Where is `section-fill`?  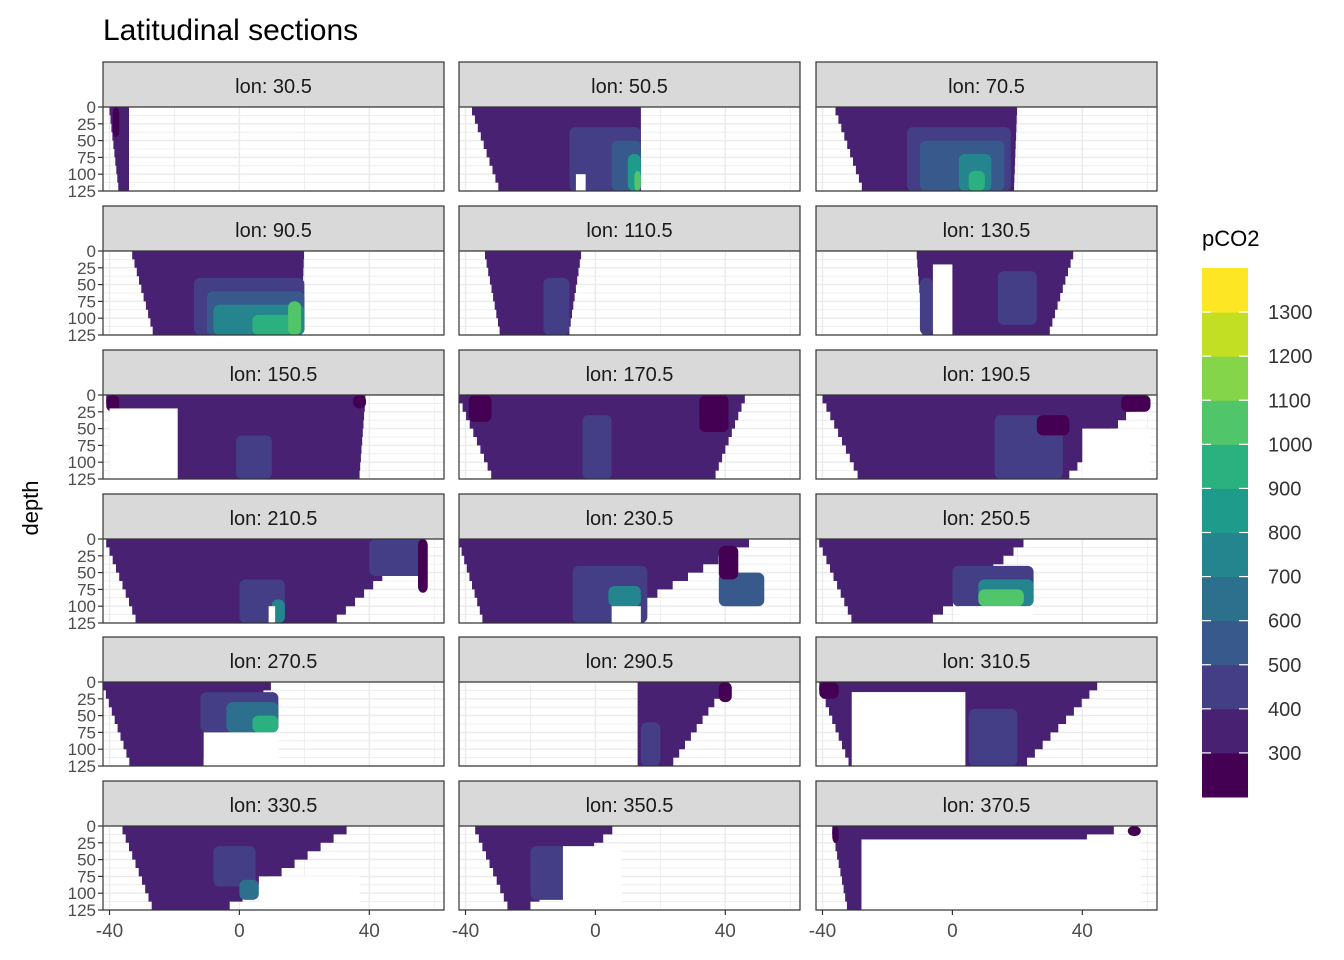 section-fill is located at coordinates (684, 724).